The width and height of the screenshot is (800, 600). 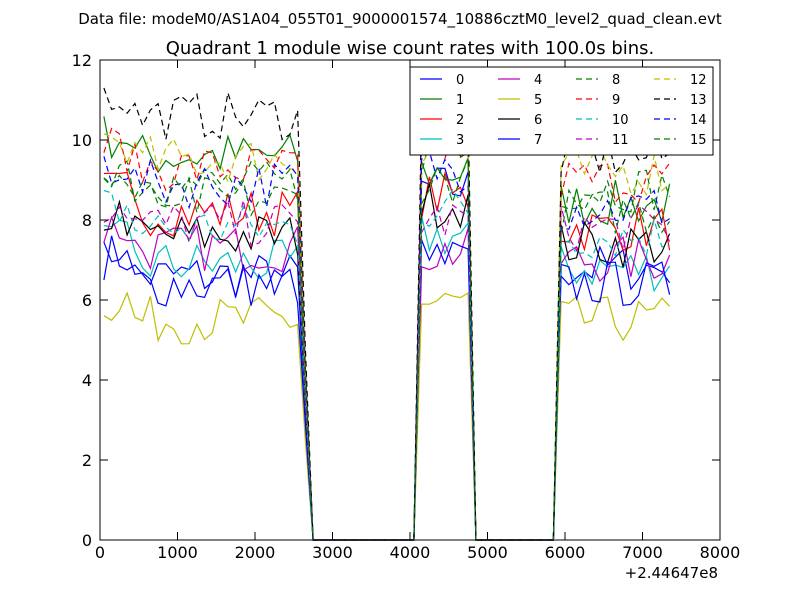 What do you see at coordinates (698, 100) in the screenshot?
I see `legend-label-13: 13` at bounding box center [698, 100].